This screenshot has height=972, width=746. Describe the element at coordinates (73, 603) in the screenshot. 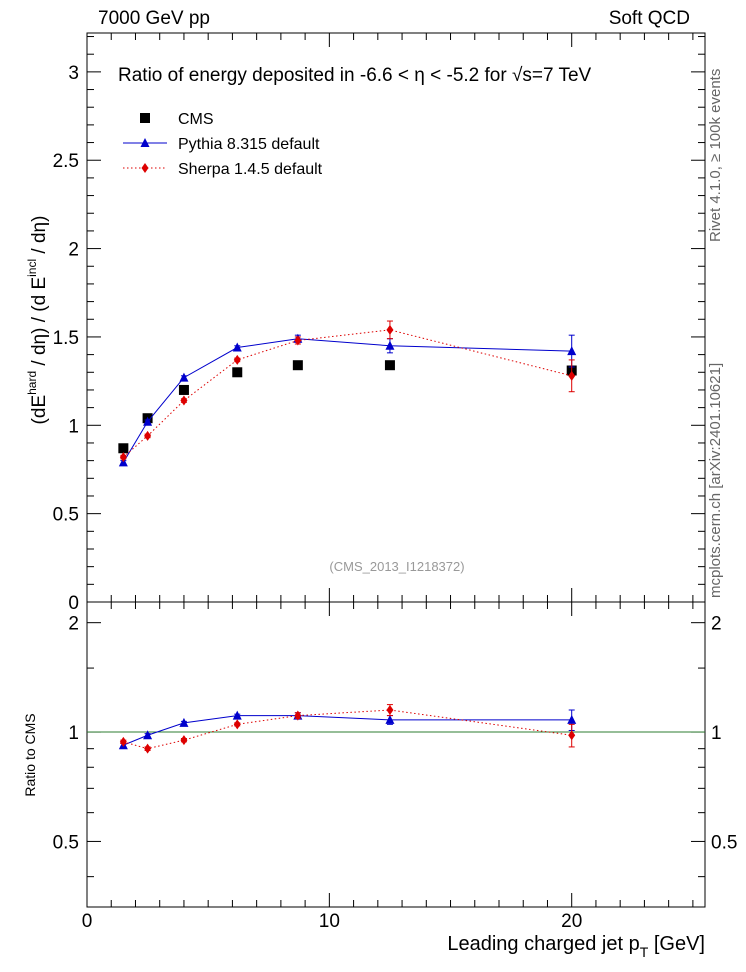

I see `y-tick-label: 0` at that location.